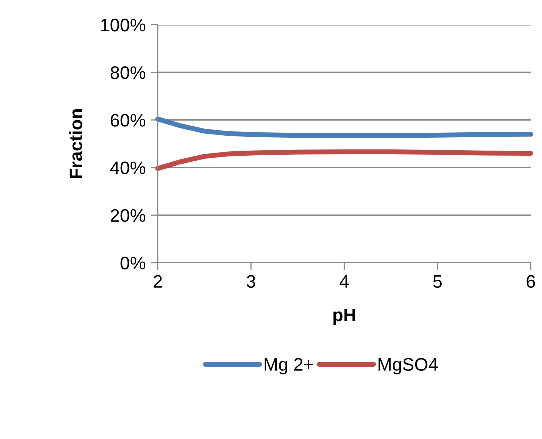 This screenshot has height=439, width=542. I want to click on x-tick-label: 6, so click(531, 281).